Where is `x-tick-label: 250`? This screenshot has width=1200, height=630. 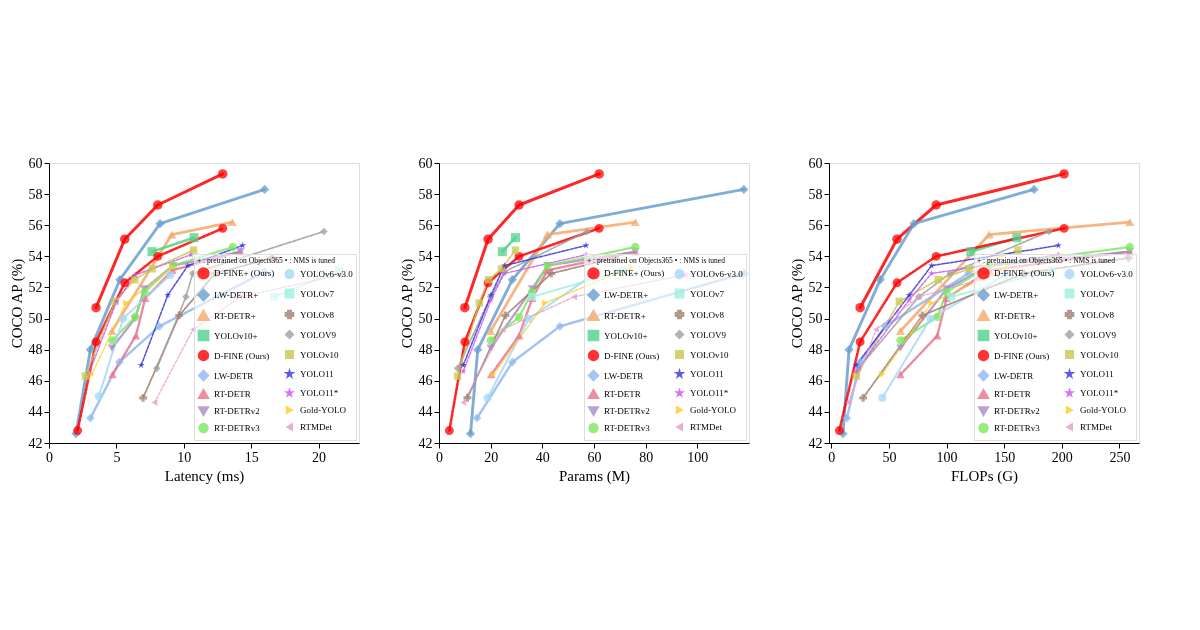
x-tick-label: 250 is located at coordinates (1120, 457).